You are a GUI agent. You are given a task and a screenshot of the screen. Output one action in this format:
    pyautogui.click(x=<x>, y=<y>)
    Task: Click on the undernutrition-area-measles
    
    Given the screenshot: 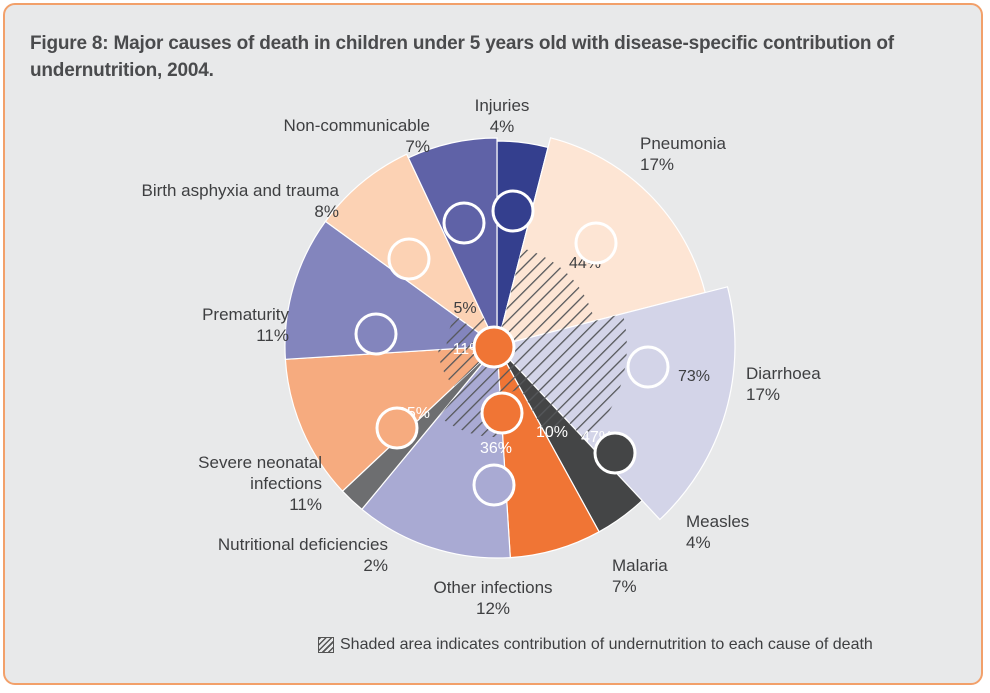 What is the action you would take?
    pyautogui.click(x=533, y=392)
    